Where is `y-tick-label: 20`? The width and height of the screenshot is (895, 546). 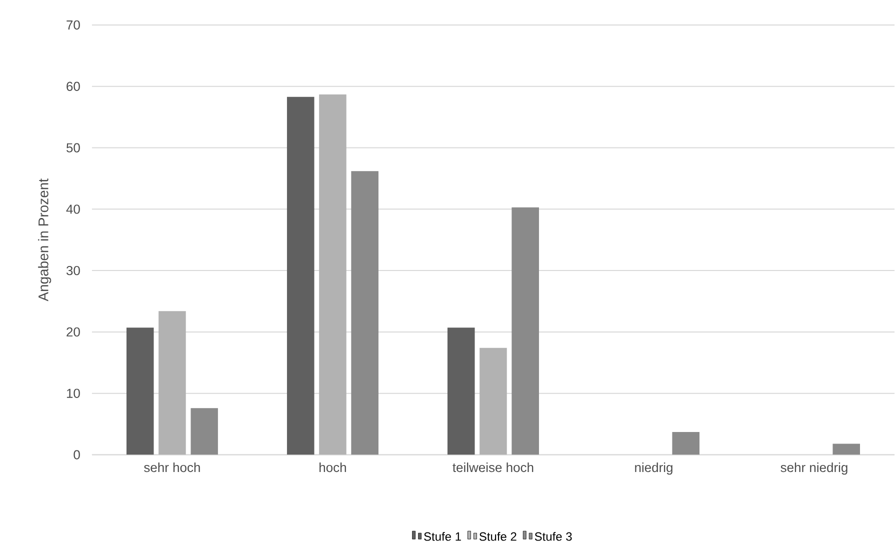
y-tick-label: 20 is located at coordinates (73, 331).